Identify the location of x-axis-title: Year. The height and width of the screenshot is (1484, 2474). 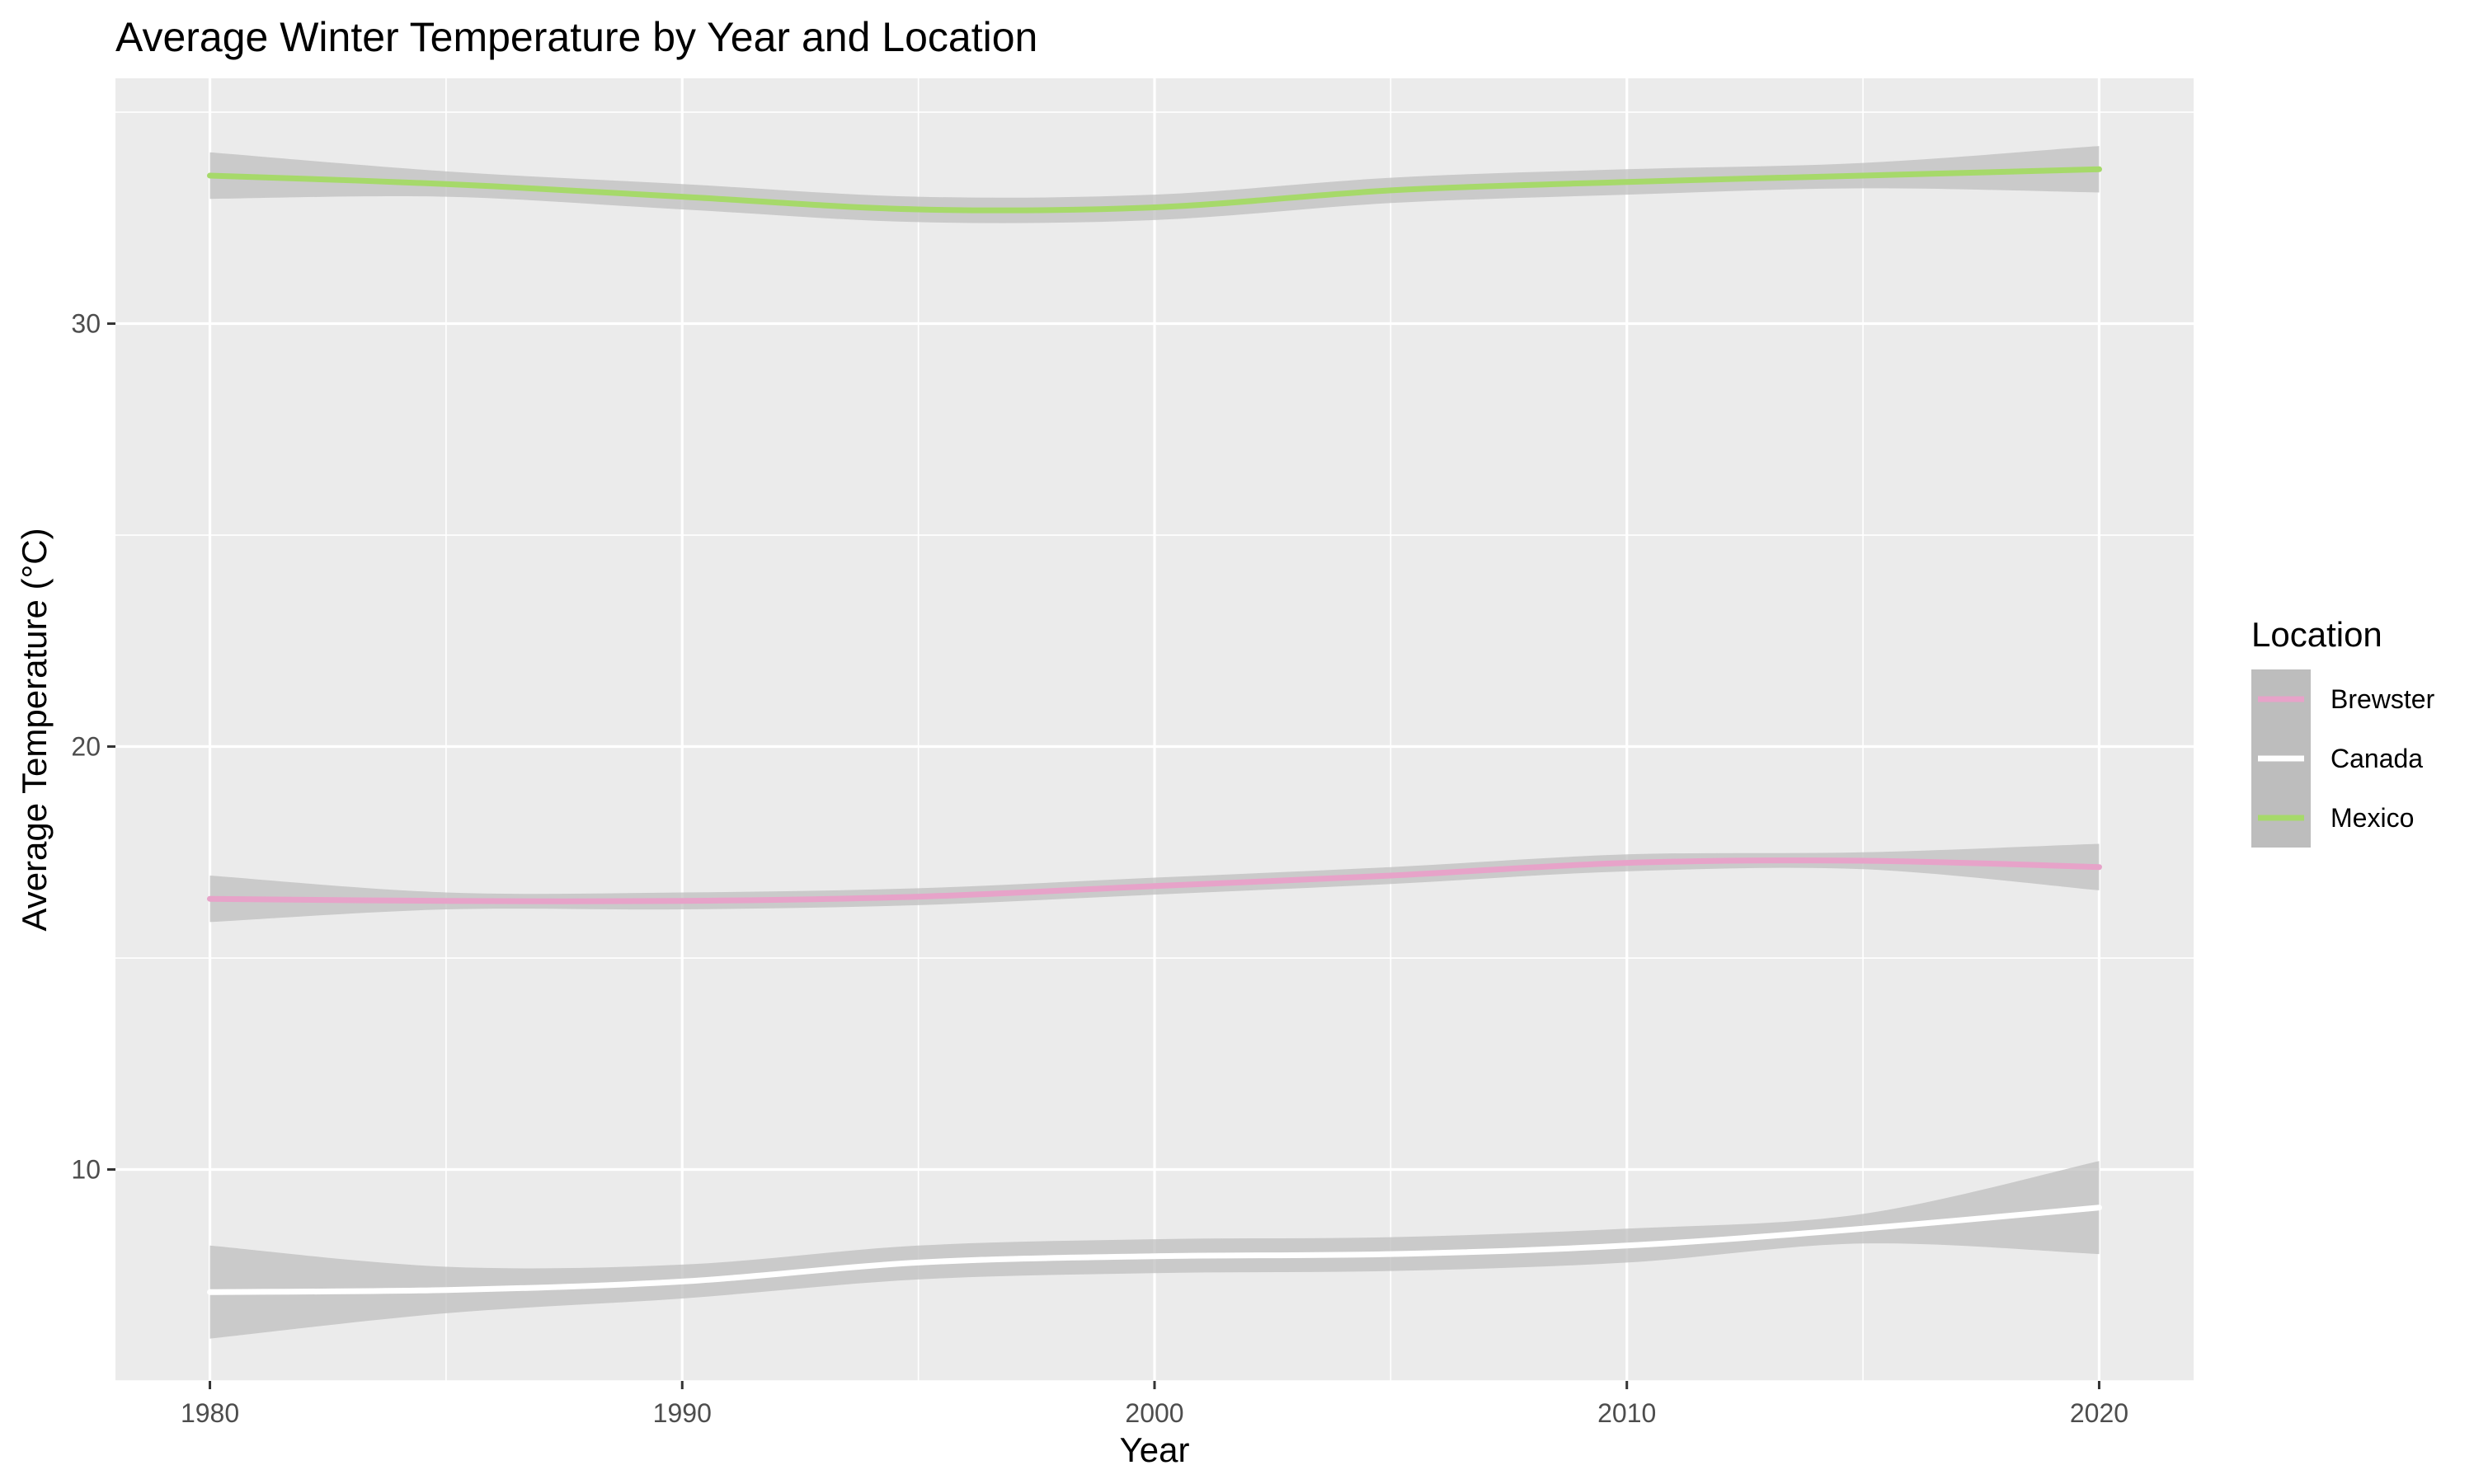
(1155, 1449).